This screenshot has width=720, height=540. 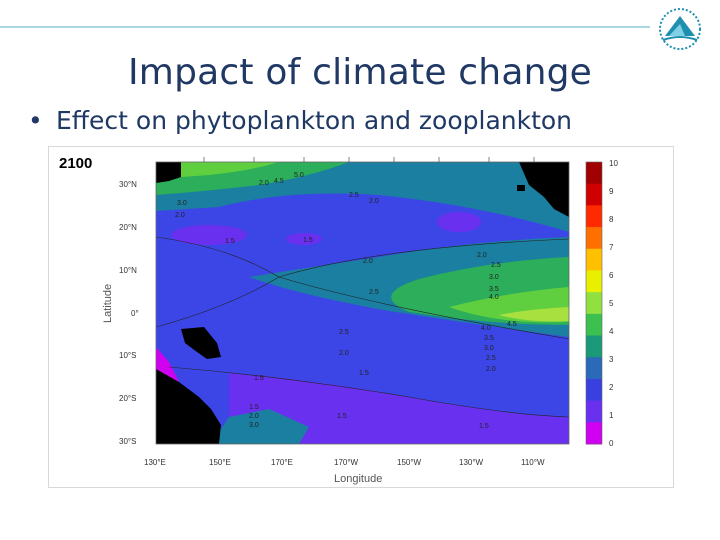 What do you see at coordinates (611, 415) in the screenshot?
I see `colorbar-tick-label: 1` at bounding box center [611, 415].